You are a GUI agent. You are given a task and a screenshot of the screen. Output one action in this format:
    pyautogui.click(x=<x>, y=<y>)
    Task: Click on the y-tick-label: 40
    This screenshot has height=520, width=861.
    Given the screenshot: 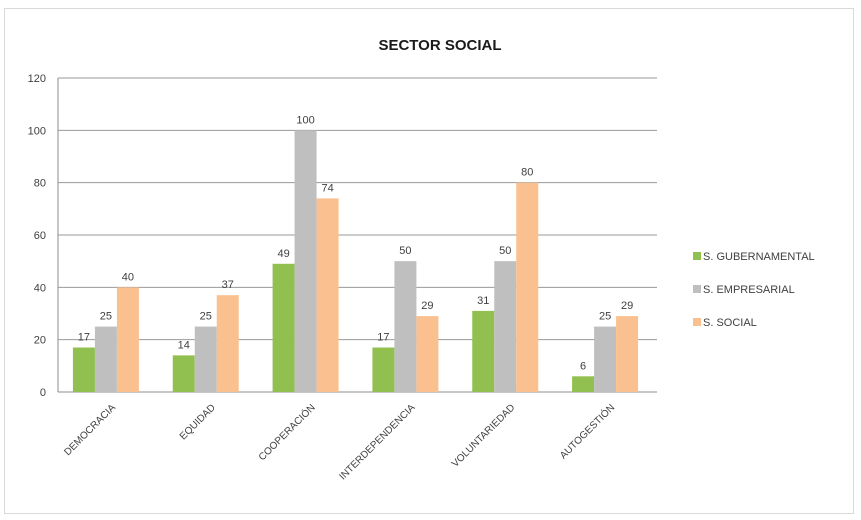 What is the action you would take?
    pyautogui.click(x=40, y=288)
    